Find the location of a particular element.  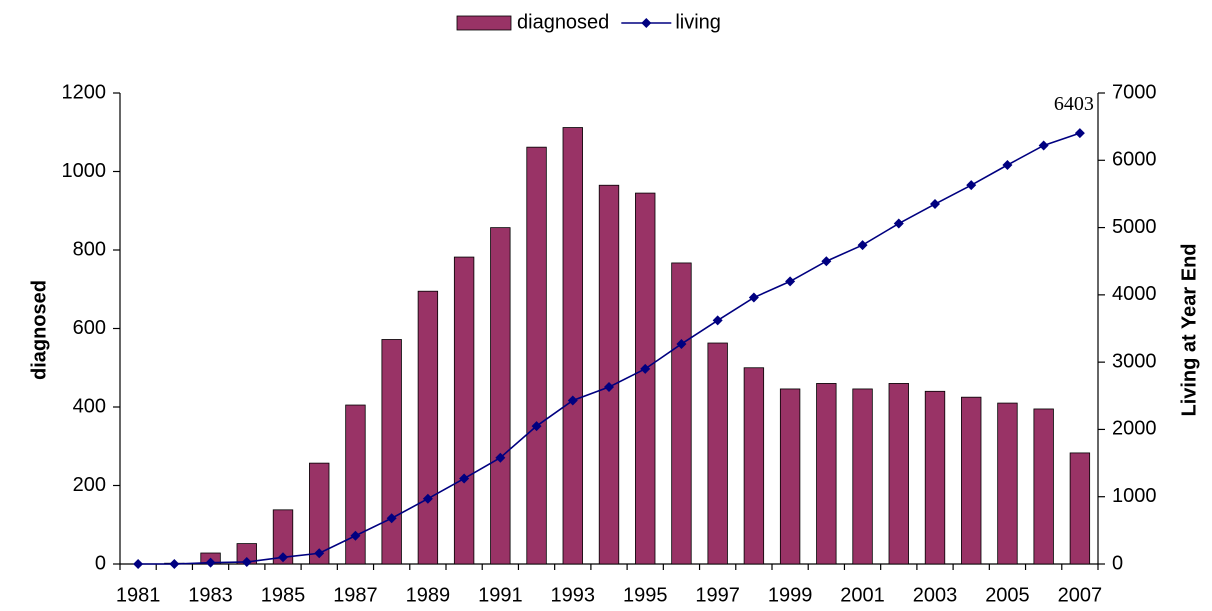

y-tick-label: 200 is located at coordinates (89, 485).